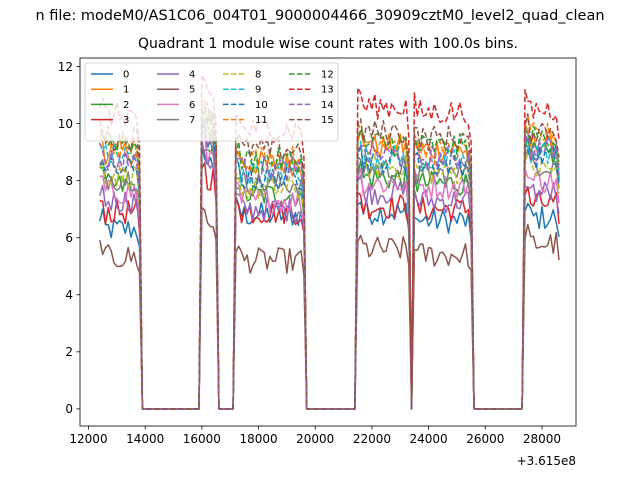 This screenshot has height=480, width=640. Describe the element at coordinates (327, 105) in the screenshot. I see `legend-label: 14` at that location.